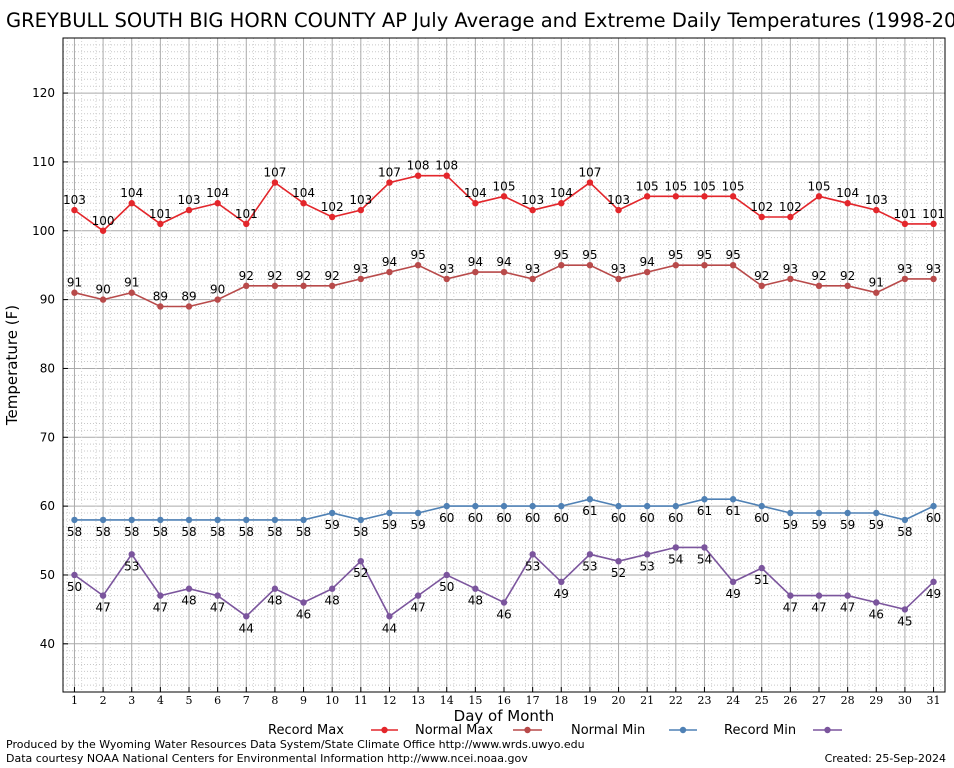  Describe the element at coordinates (675, 559) in the screenshot. I see `data-label: 54` at that location.